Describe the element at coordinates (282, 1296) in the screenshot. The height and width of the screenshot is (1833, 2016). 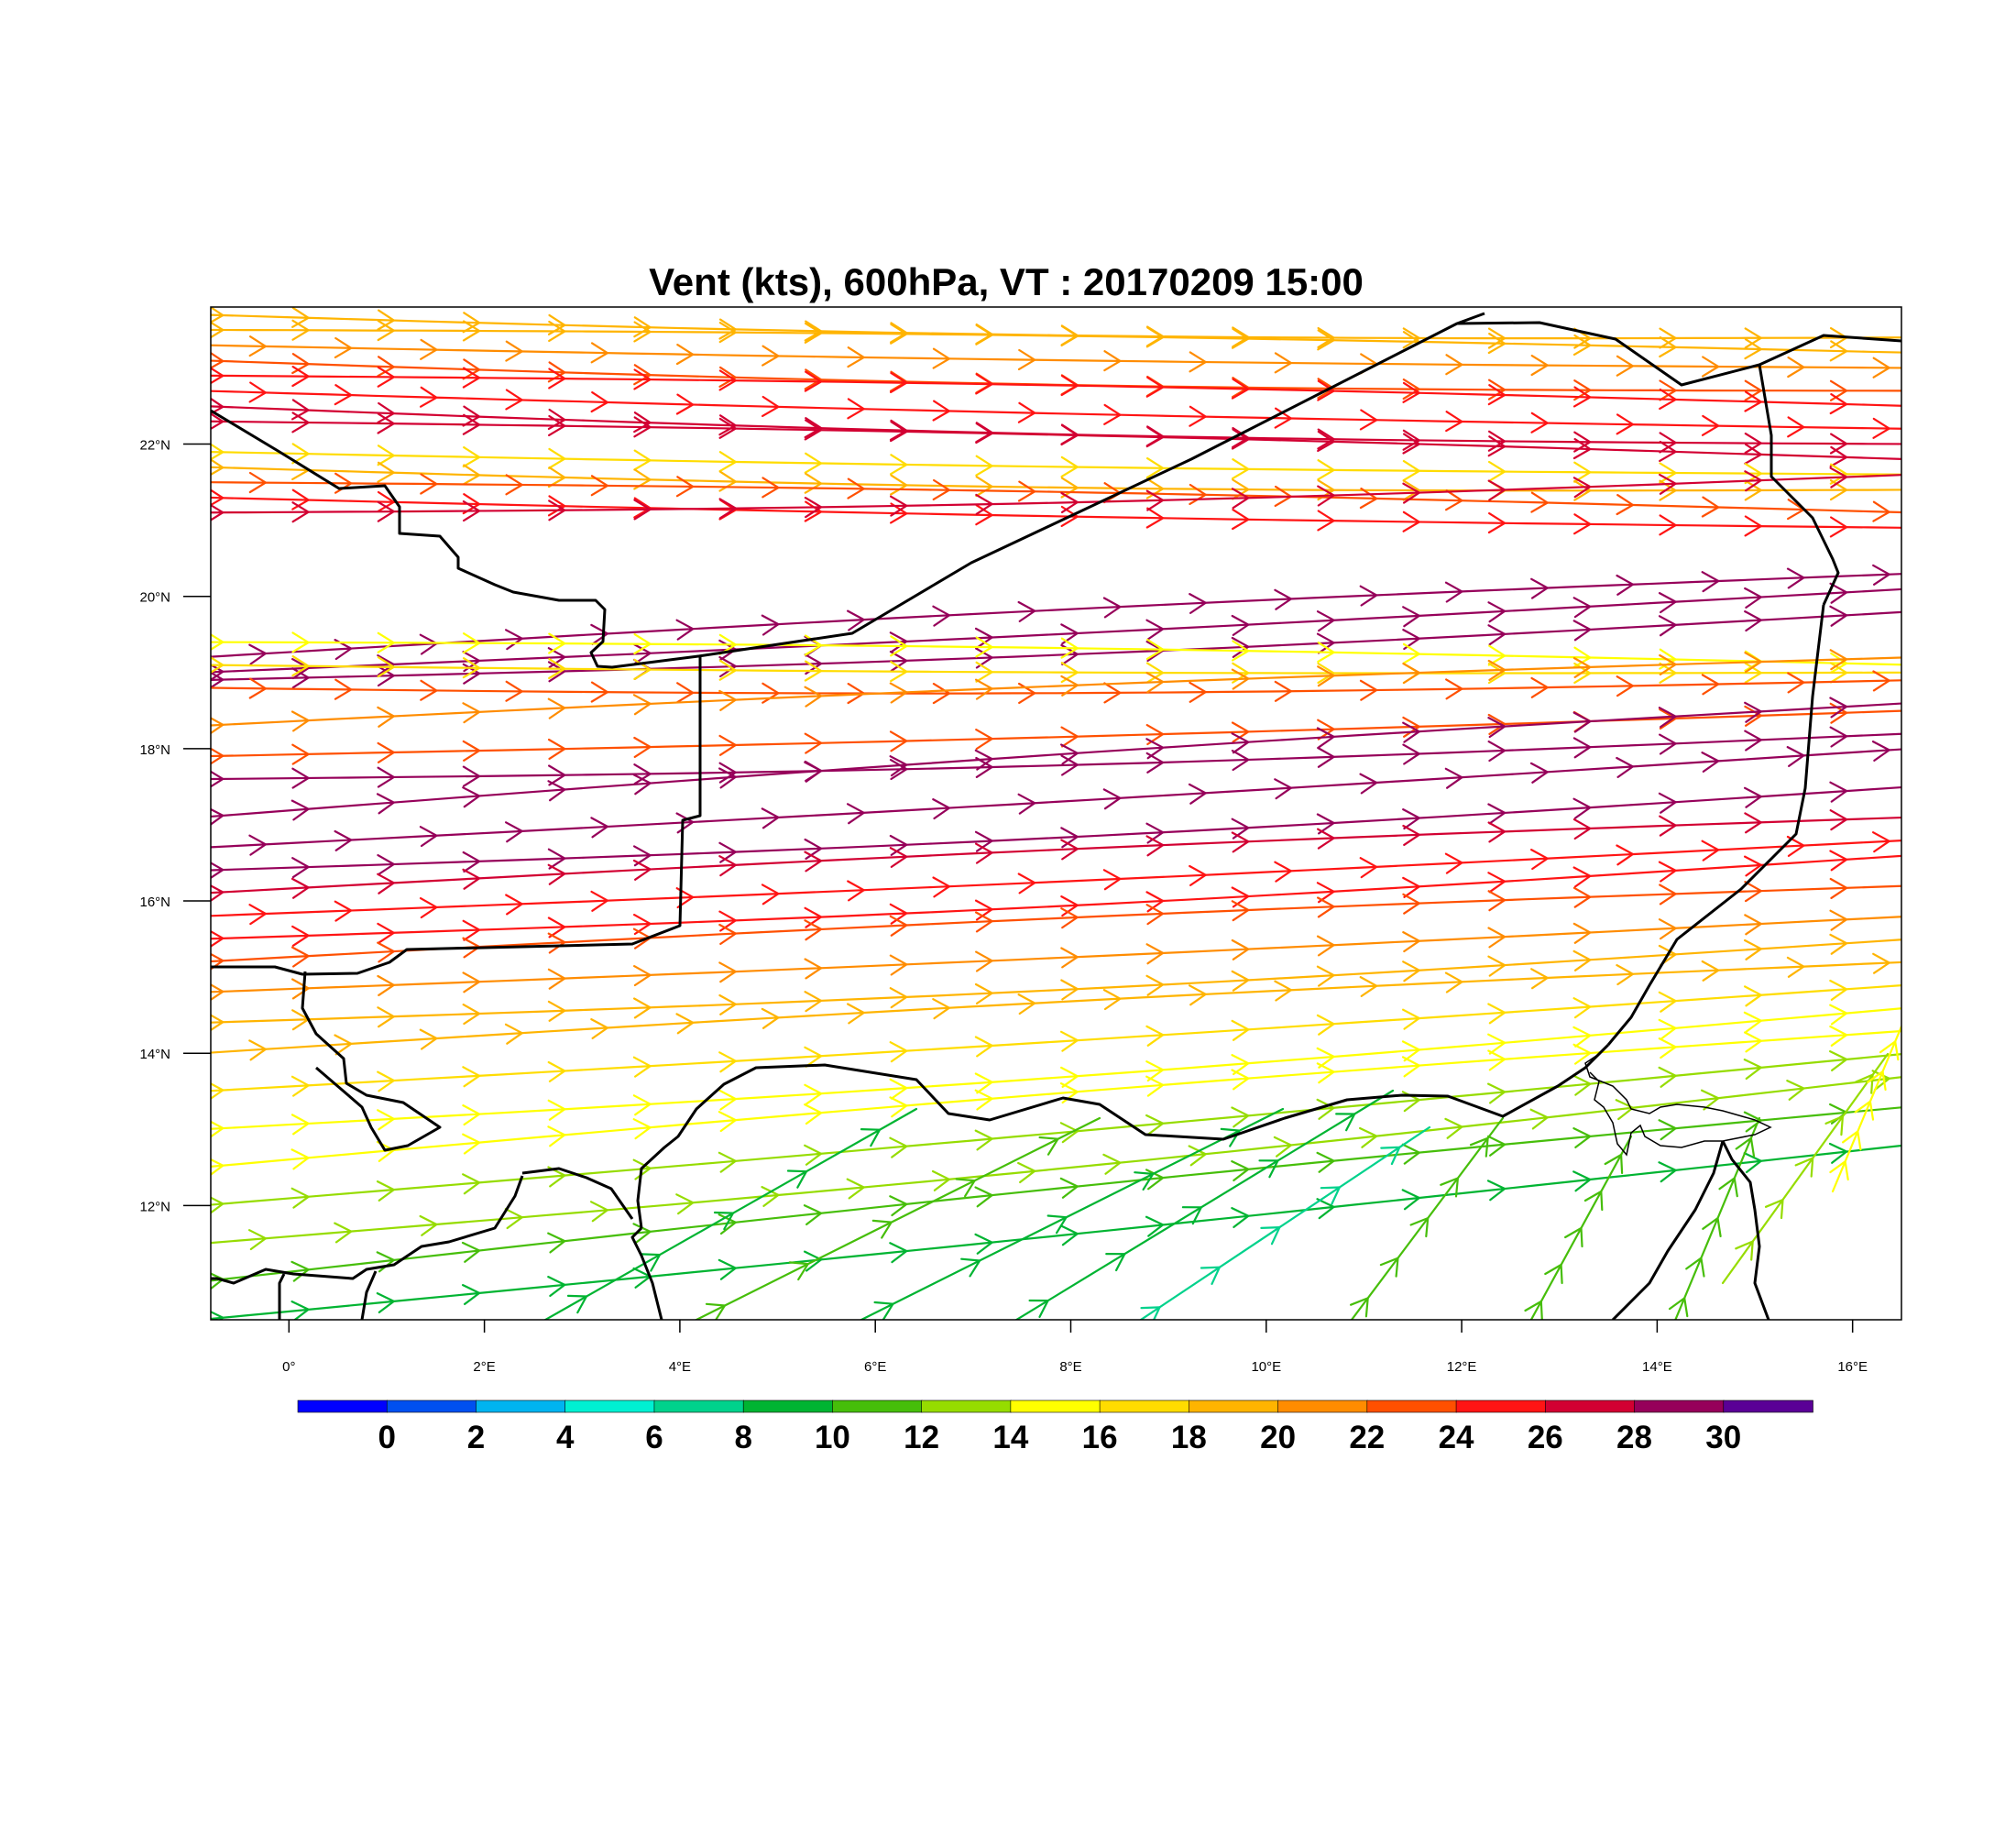
I see `border-burkina-cote` at that location.